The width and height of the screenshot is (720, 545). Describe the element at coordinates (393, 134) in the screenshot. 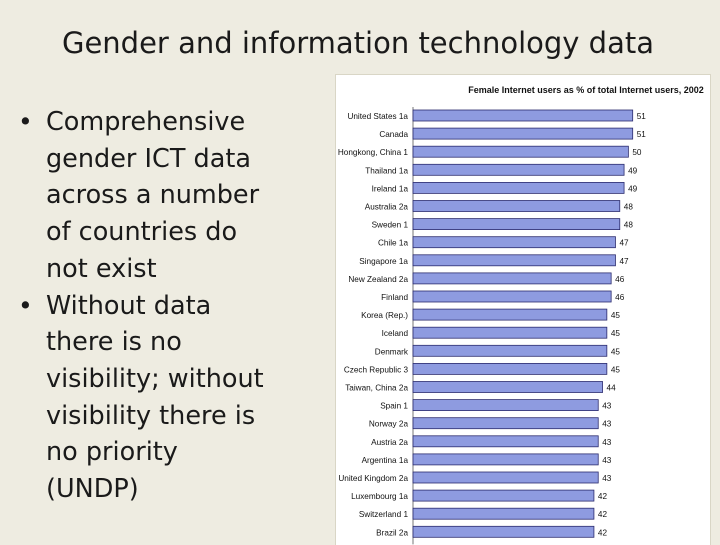

I see `category-label: Canada` at that location.